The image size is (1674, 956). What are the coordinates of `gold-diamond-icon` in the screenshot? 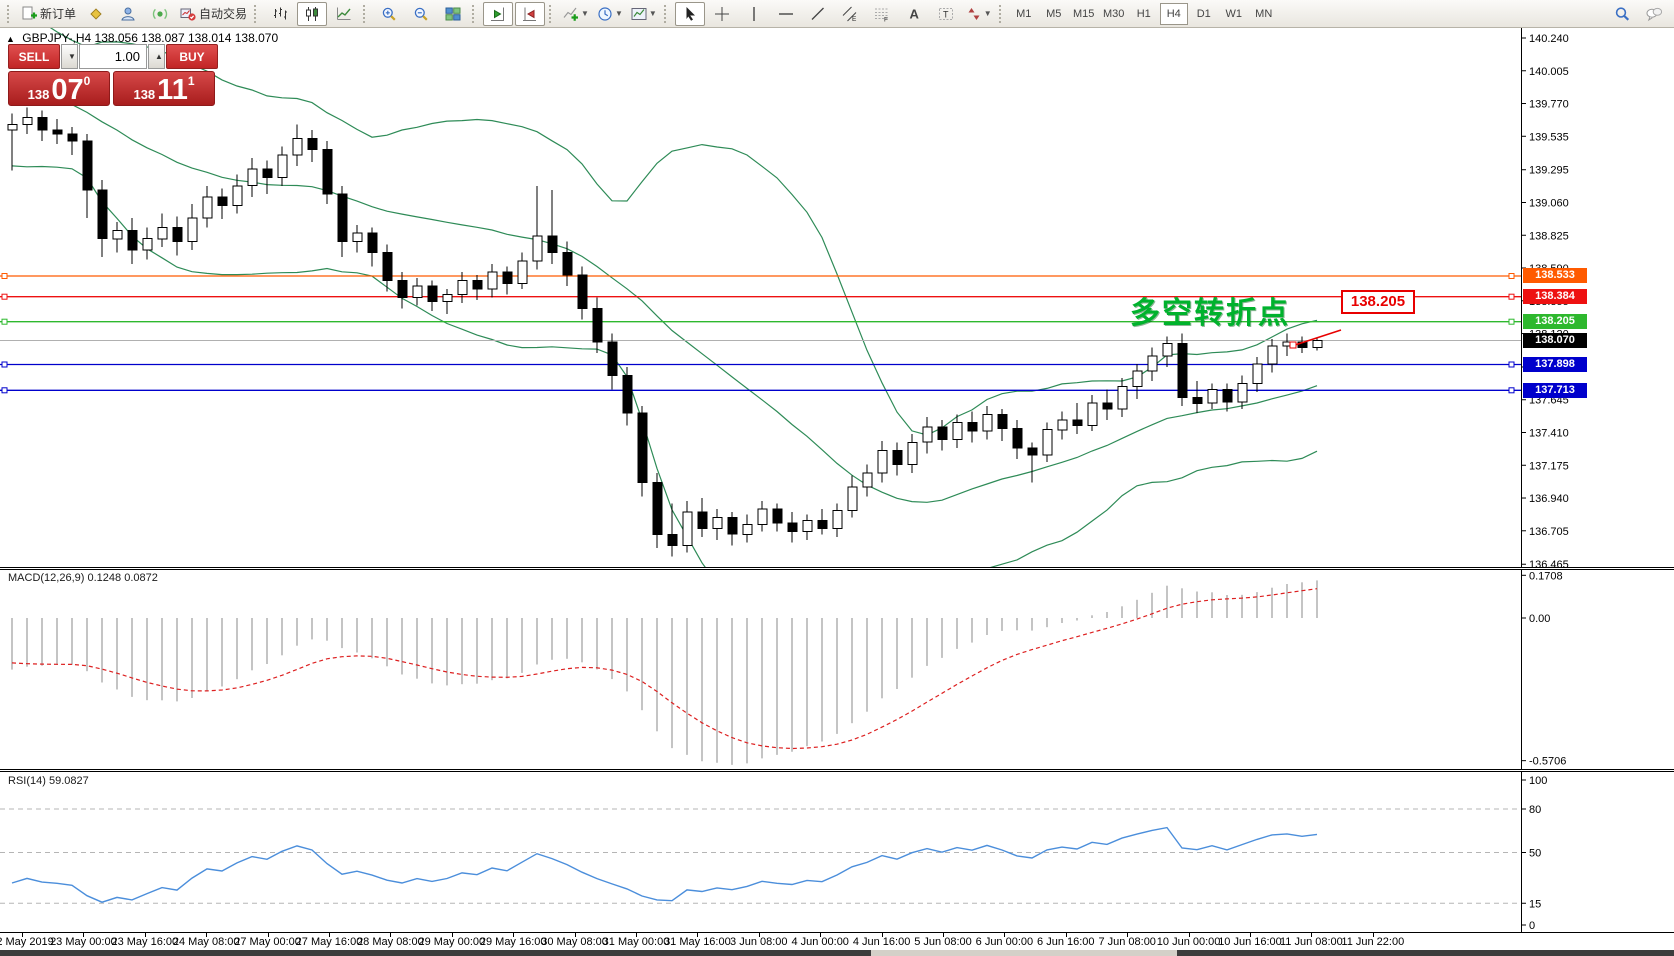 It's located at (96, 13).